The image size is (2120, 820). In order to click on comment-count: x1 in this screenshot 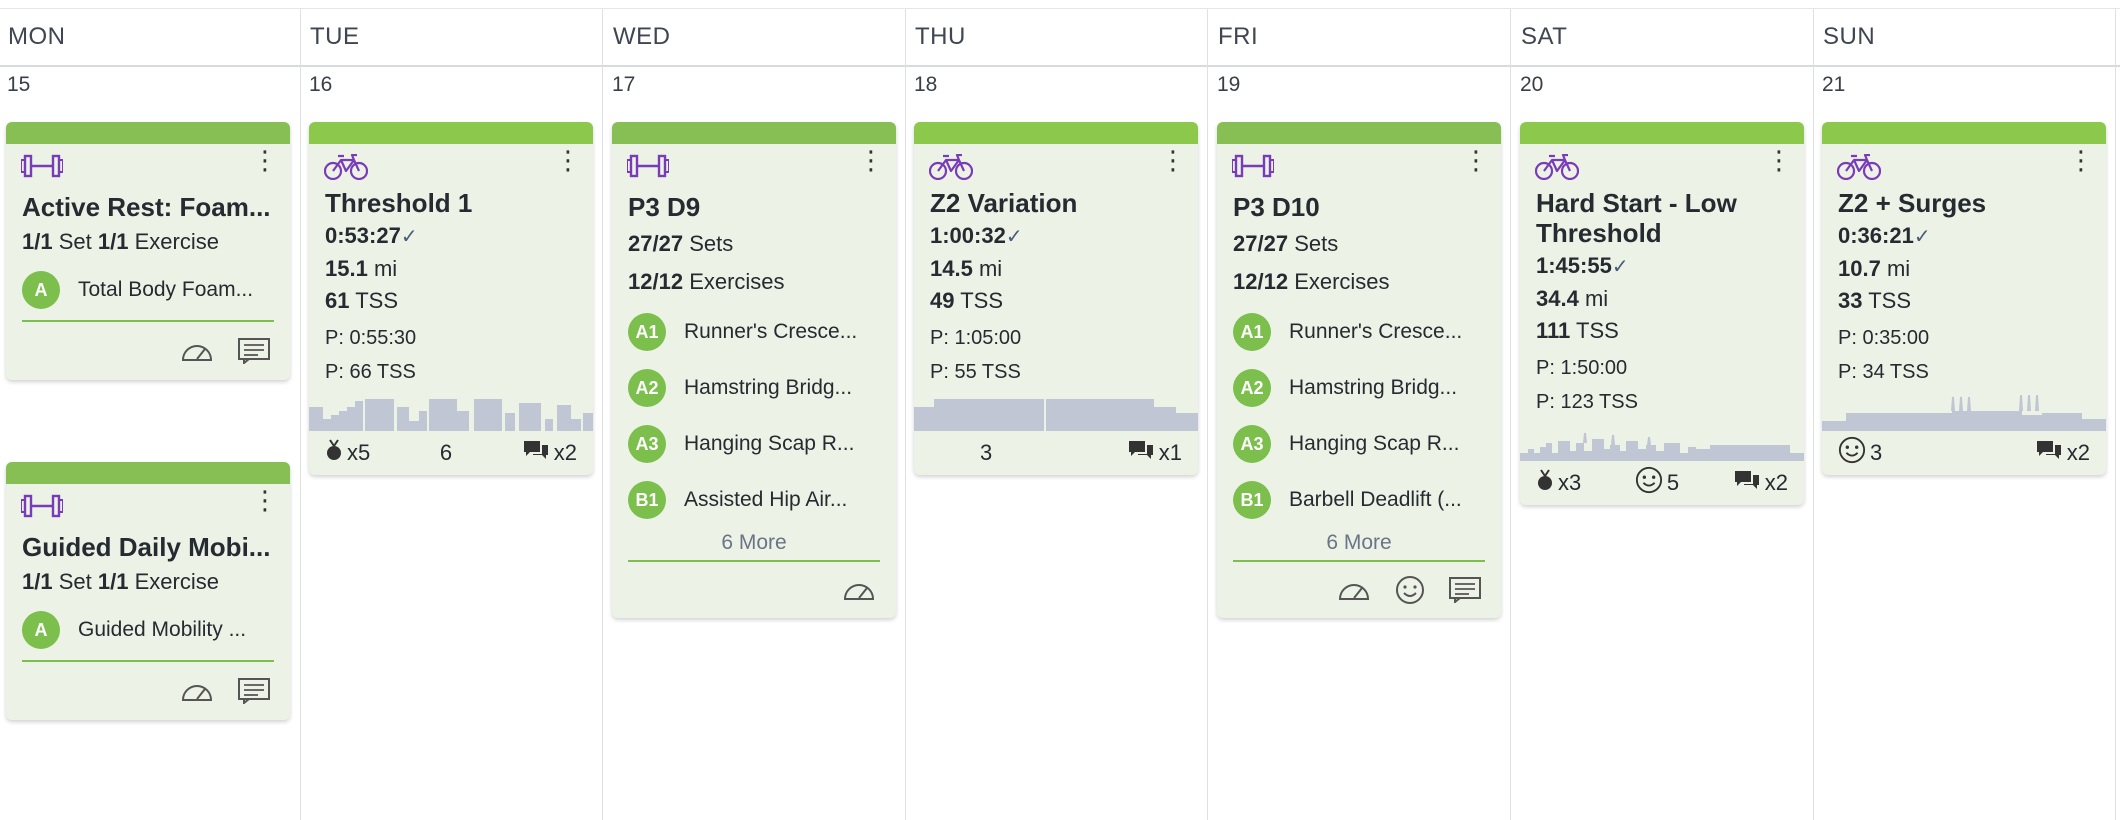, I will do `click(1154, 453)`.